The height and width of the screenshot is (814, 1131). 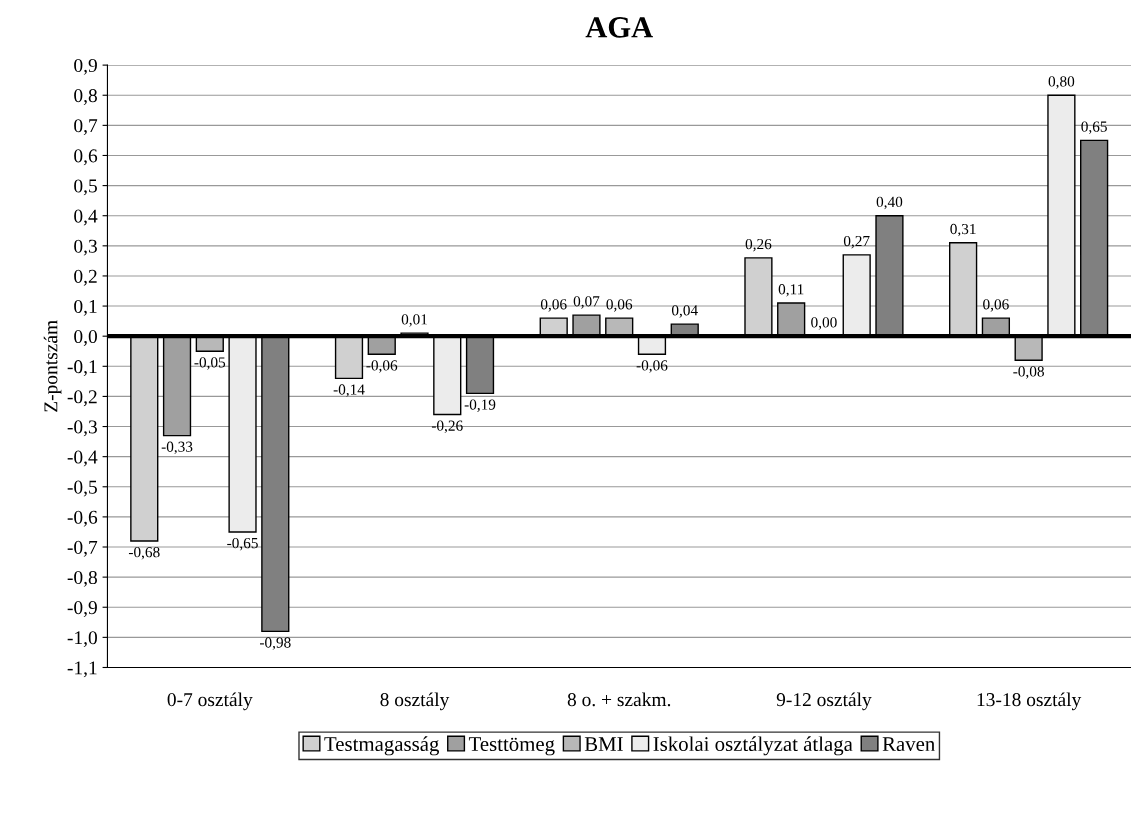 I want to click on data-label: 0,31, so click(x=963, y=230).